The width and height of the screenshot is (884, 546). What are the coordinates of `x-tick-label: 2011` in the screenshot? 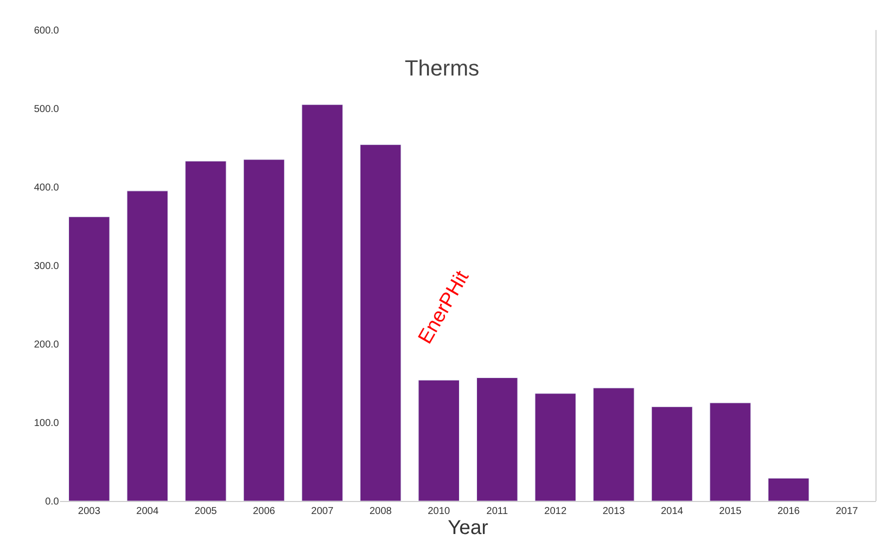 It's located at (497, 511).